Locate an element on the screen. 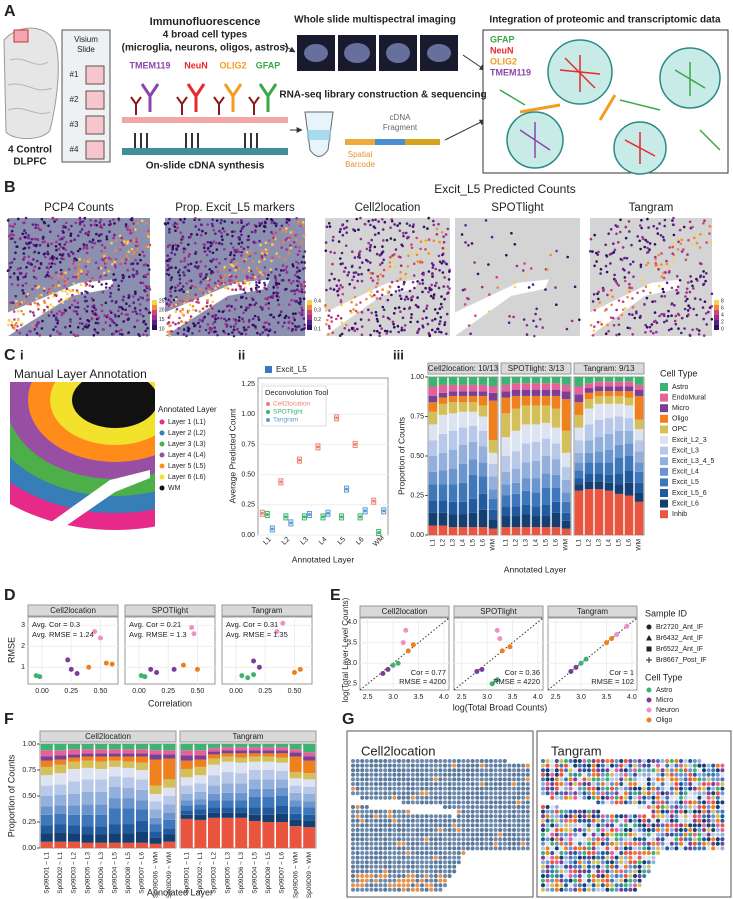  point is located at coordinates (262, 513).